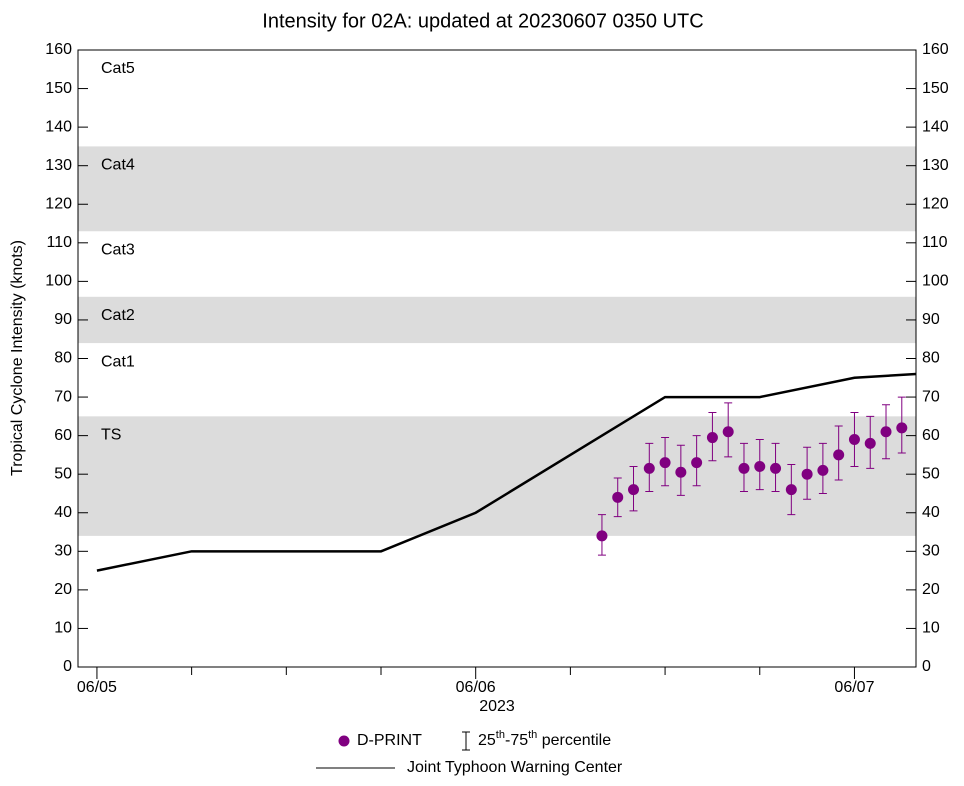  Describe the element at coordinates (854, 687) in the screenshot. I see `x-tick-label: 06/07` at that location.